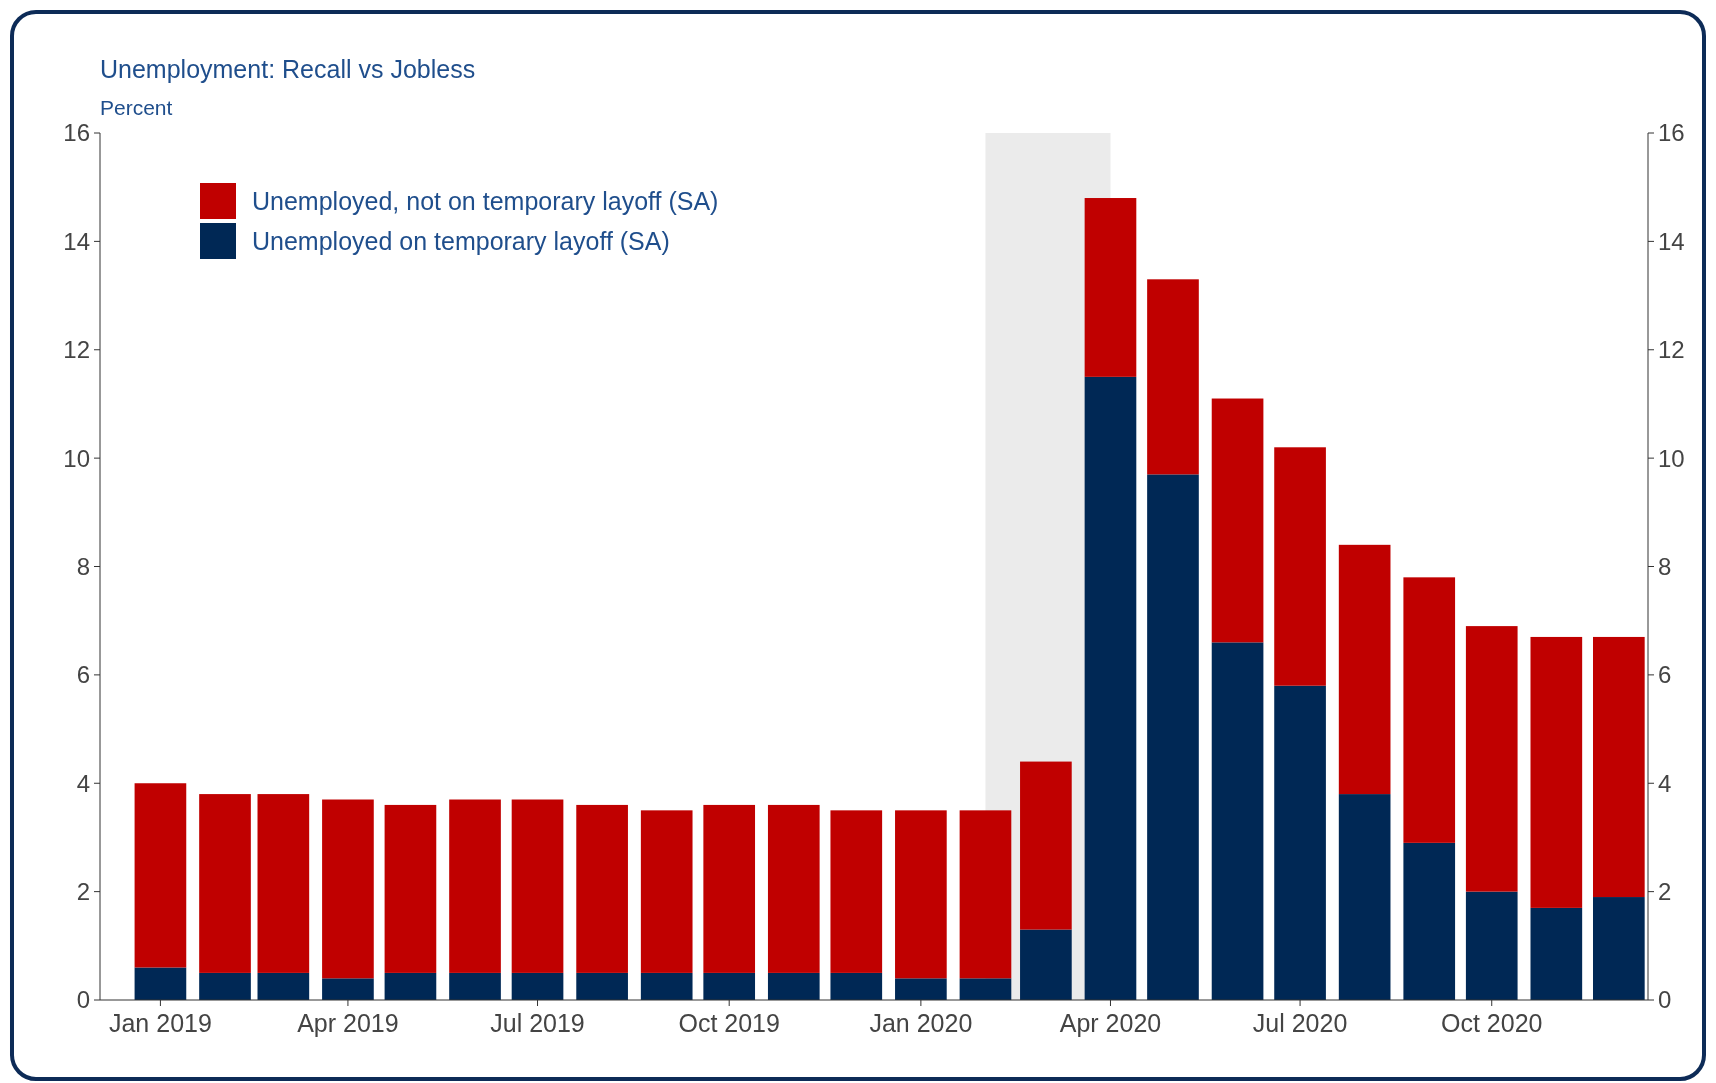 Image resolution: width=1716 pixels, height=1083 pixels. I want to click on y2-tick-label: 2, so click(1665, 892).